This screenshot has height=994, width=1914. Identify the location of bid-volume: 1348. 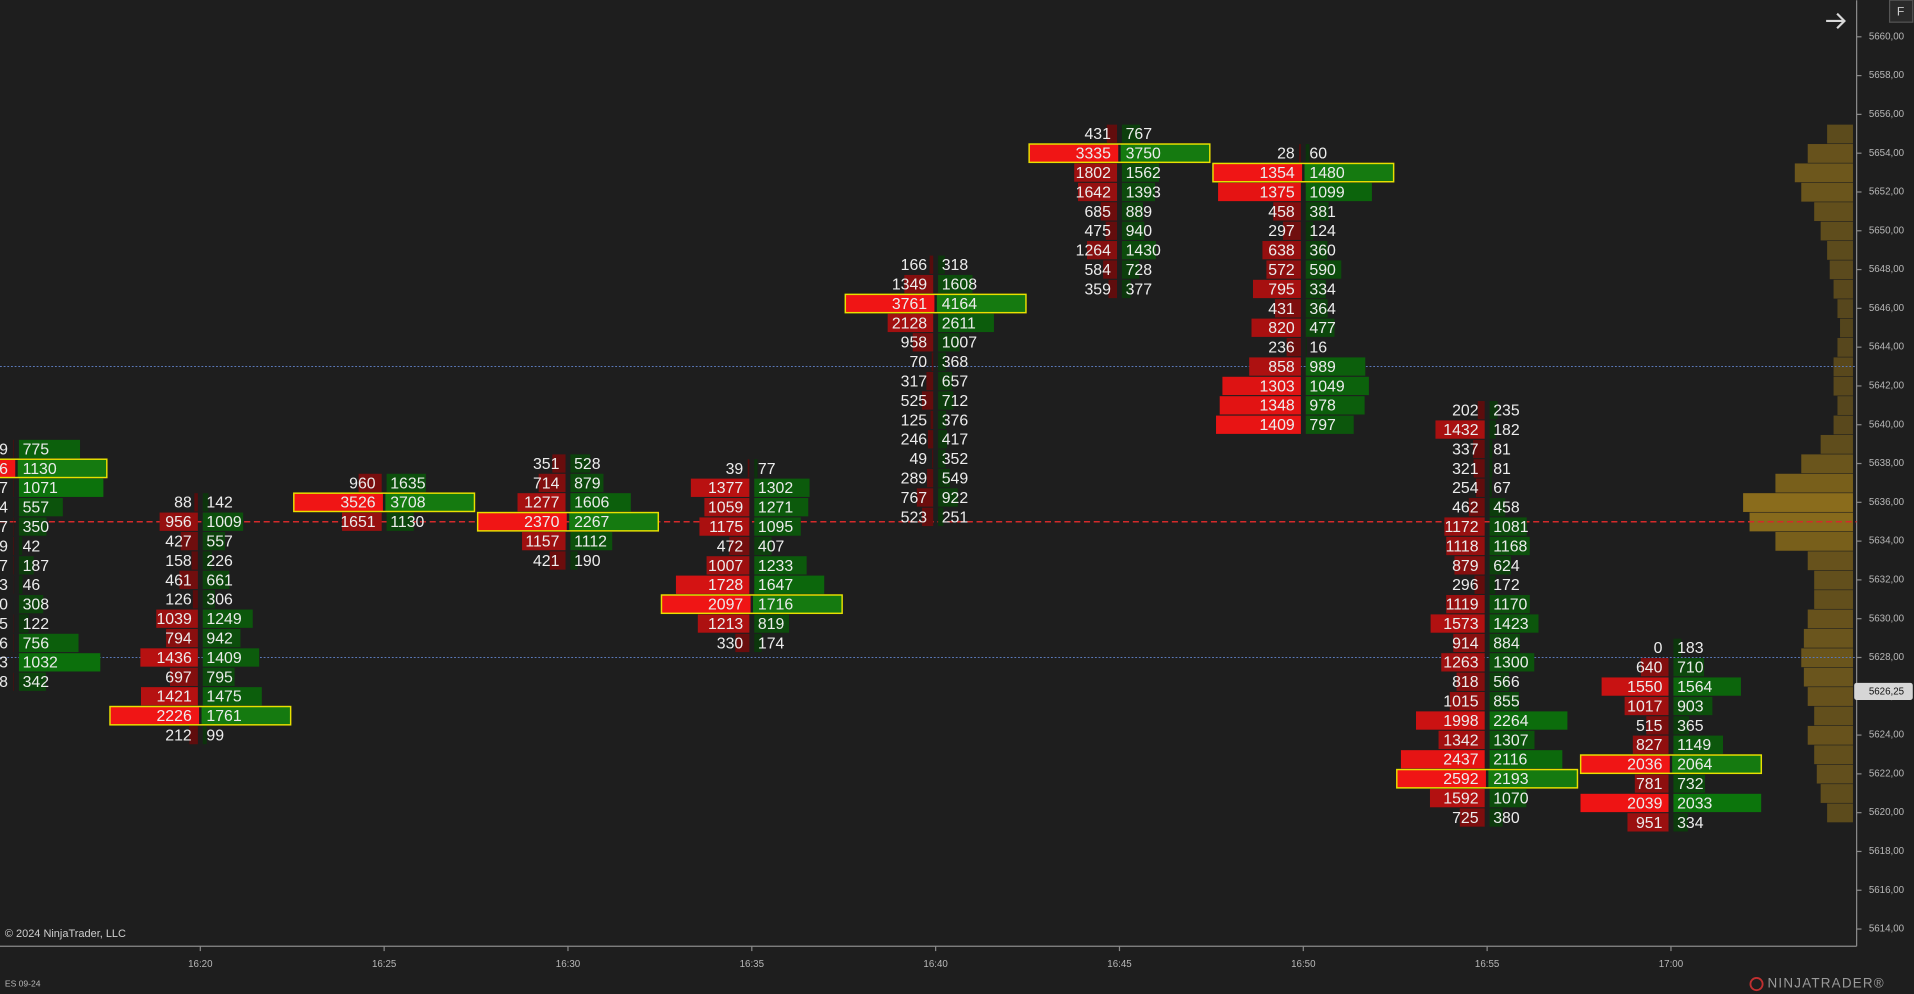
(1276, 406).